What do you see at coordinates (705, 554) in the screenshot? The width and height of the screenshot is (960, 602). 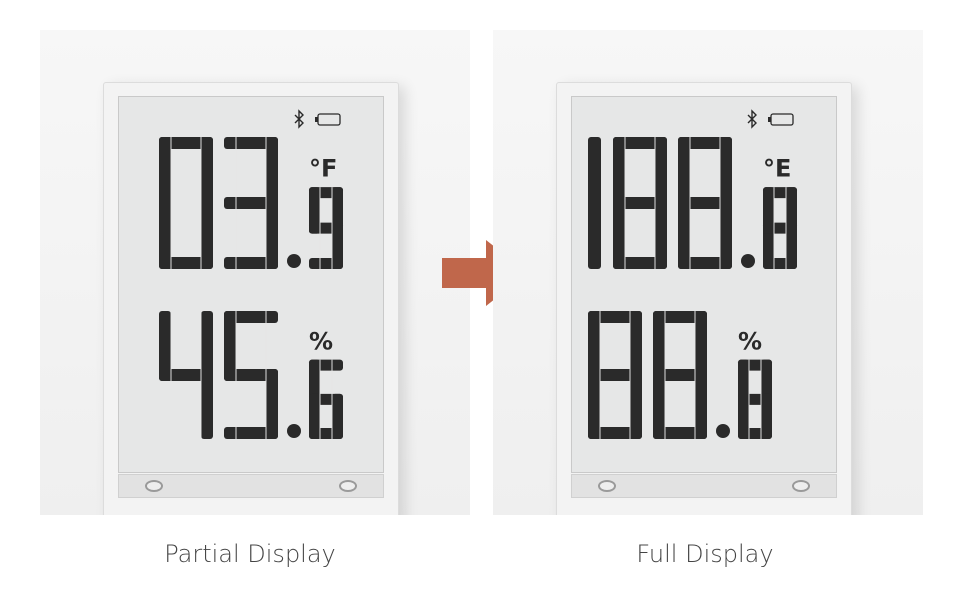 I see `caption-full: Full Display` at bounding box center [705, 554].